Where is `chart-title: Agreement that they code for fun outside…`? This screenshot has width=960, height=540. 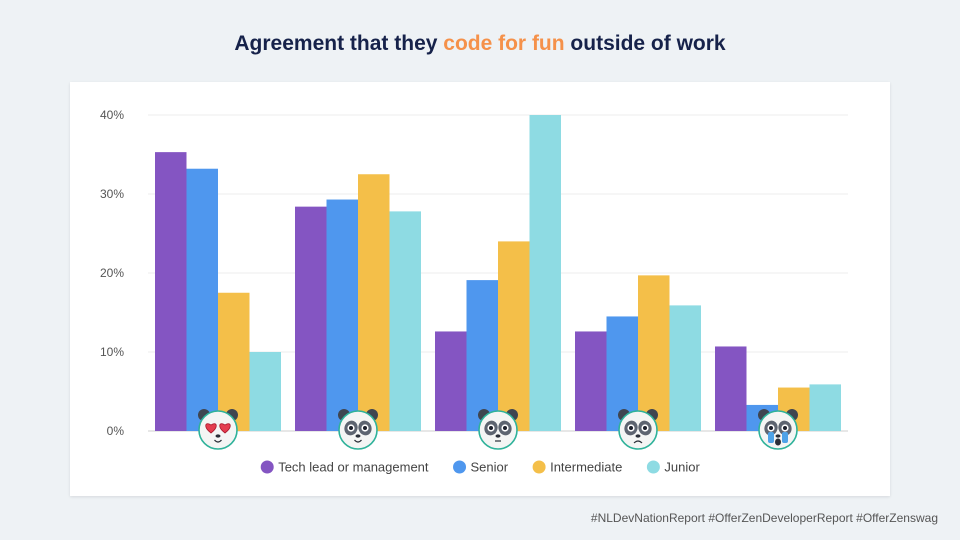 chart-title: Agreement that they code for fun outside… is located at coordinates (480, 44).